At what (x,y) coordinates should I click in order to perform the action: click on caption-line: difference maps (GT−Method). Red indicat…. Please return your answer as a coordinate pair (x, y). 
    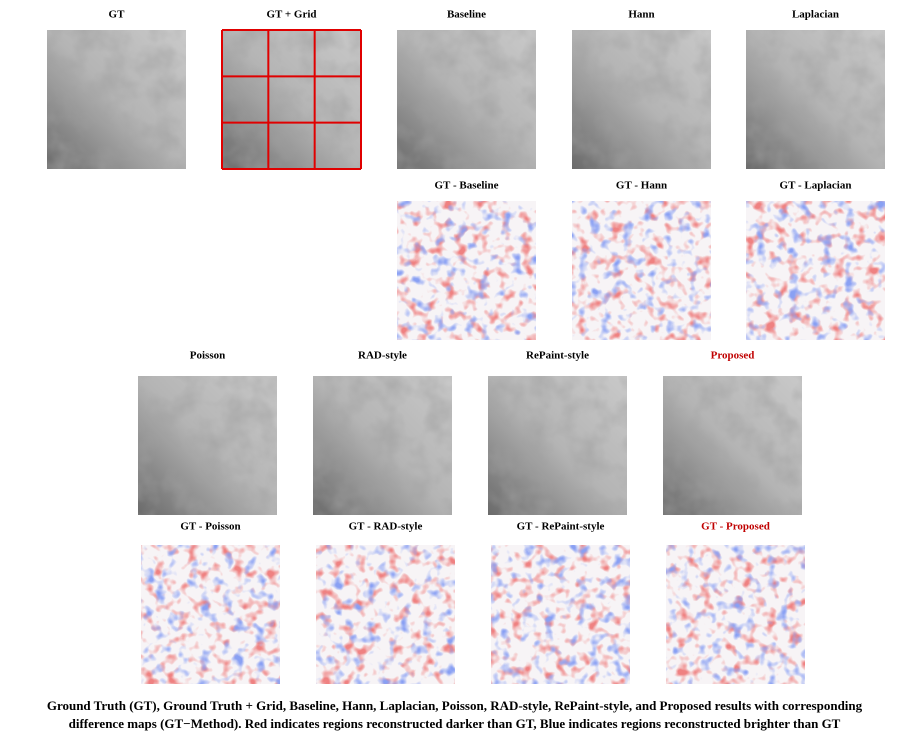
    Looking at the image, I should click on (454, 723).